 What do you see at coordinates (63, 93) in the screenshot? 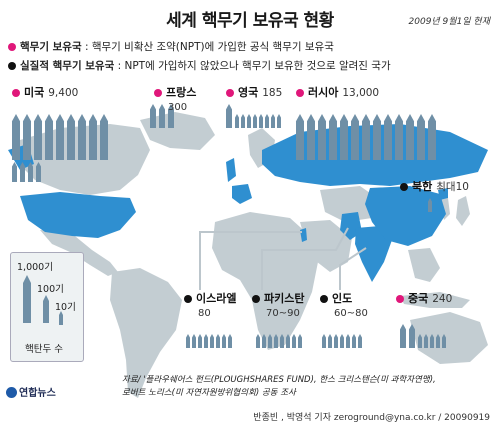
I see `warhead-count: 9,400` at bounding box center [63, 93].